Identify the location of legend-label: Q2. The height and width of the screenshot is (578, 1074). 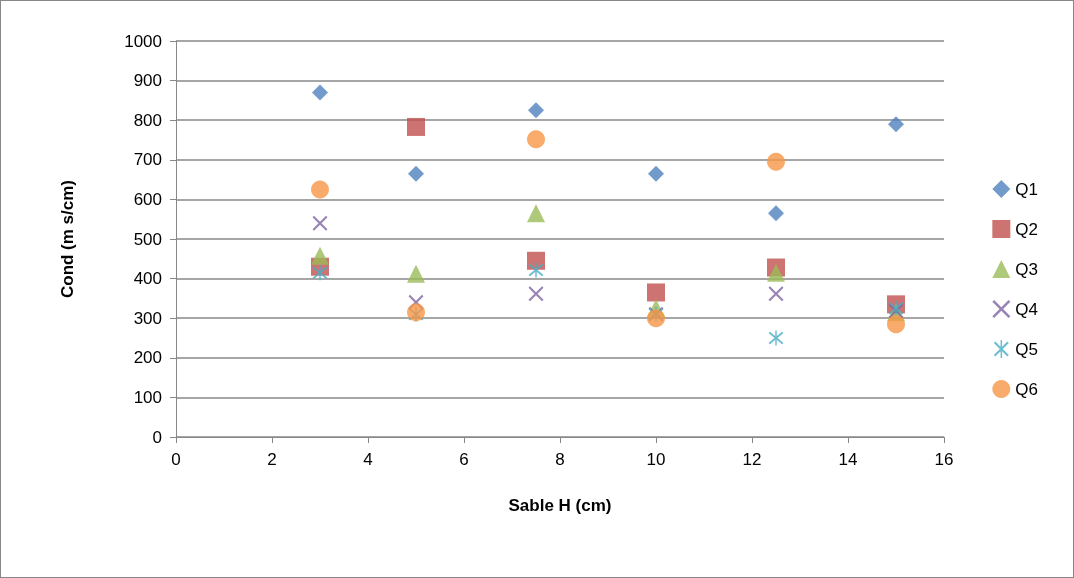
(1027, 229).